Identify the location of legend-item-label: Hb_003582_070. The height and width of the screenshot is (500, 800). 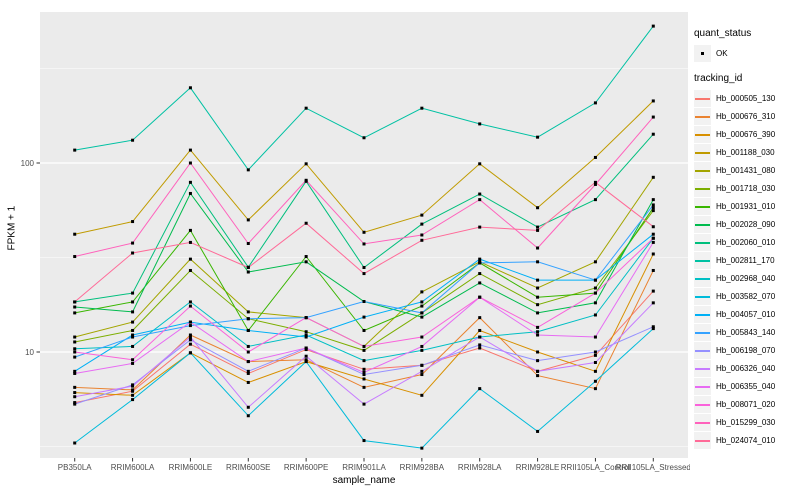
(746, 296).